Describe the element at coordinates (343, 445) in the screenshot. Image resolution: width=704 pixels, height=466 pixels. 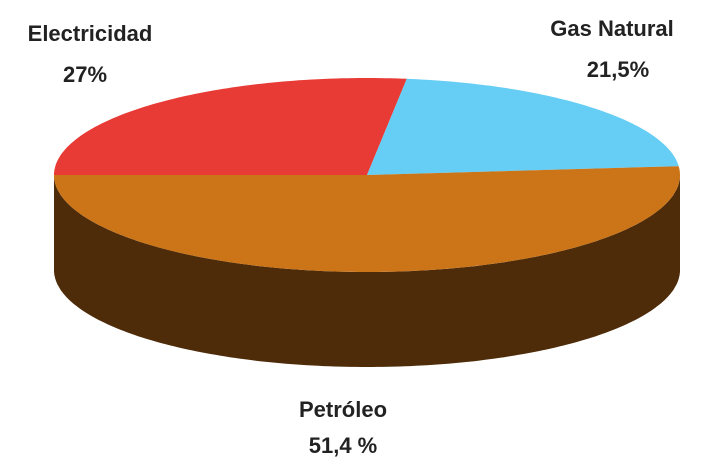
I see `slice-value-label: 51,4 %` at that location.